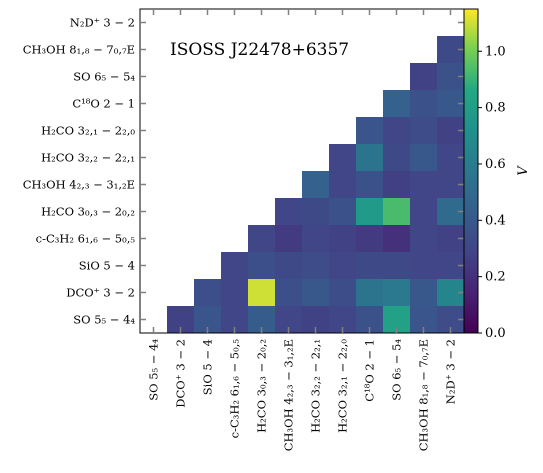 The height and width of the screenshot is (473, 543). What do you see at coordinates (397, 370) in the screenshot?
I see `column-label: SO 6₅ − 5₄` at bounding box center [397, 370].